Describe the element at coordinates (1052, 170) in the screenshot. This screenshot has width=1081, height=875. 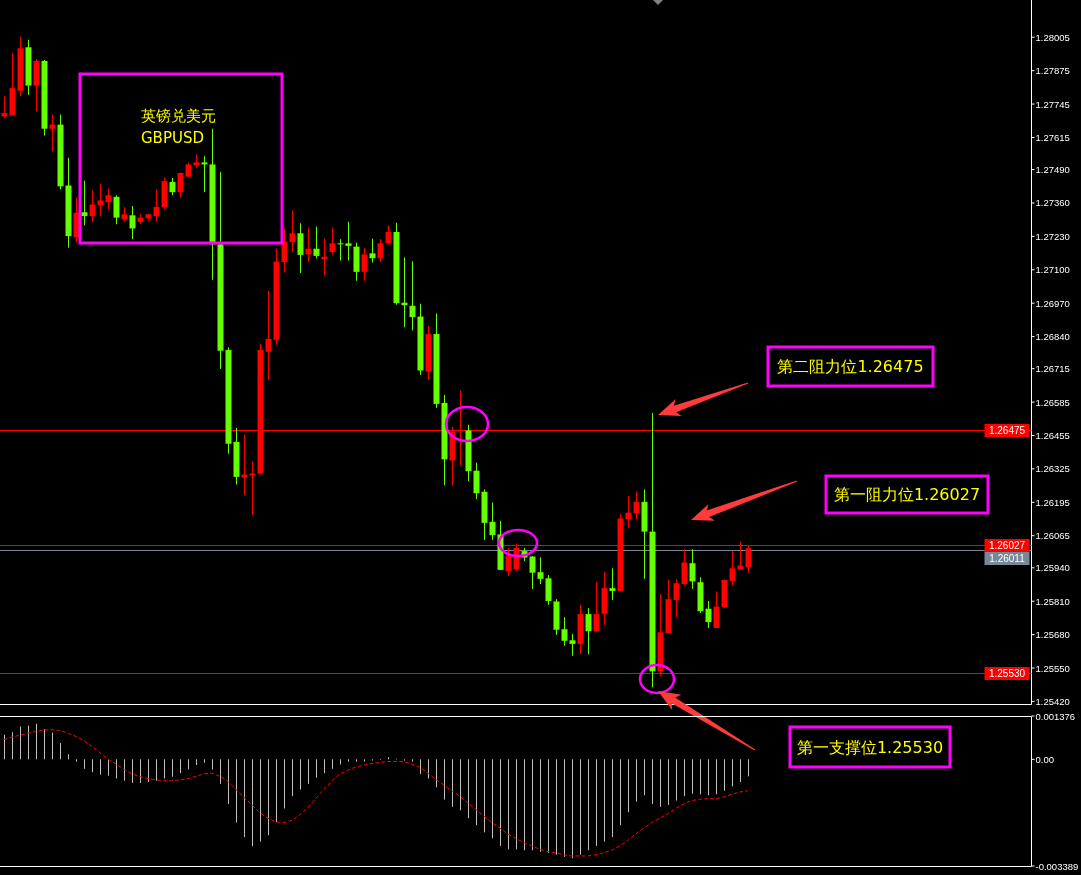
I see `y-tick-label: 1.27490` at that location.